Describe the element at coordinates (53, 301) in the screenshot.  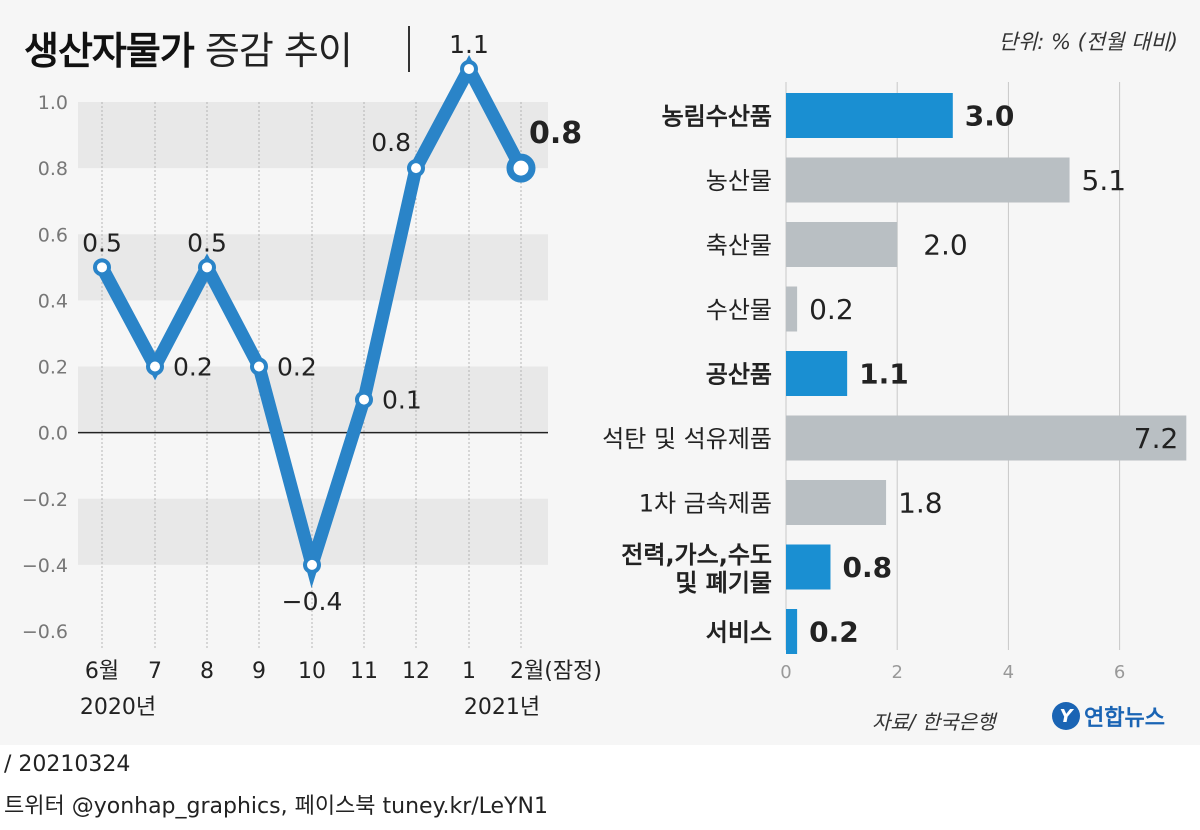
I see `y-tick-label: 0.4` at that location.